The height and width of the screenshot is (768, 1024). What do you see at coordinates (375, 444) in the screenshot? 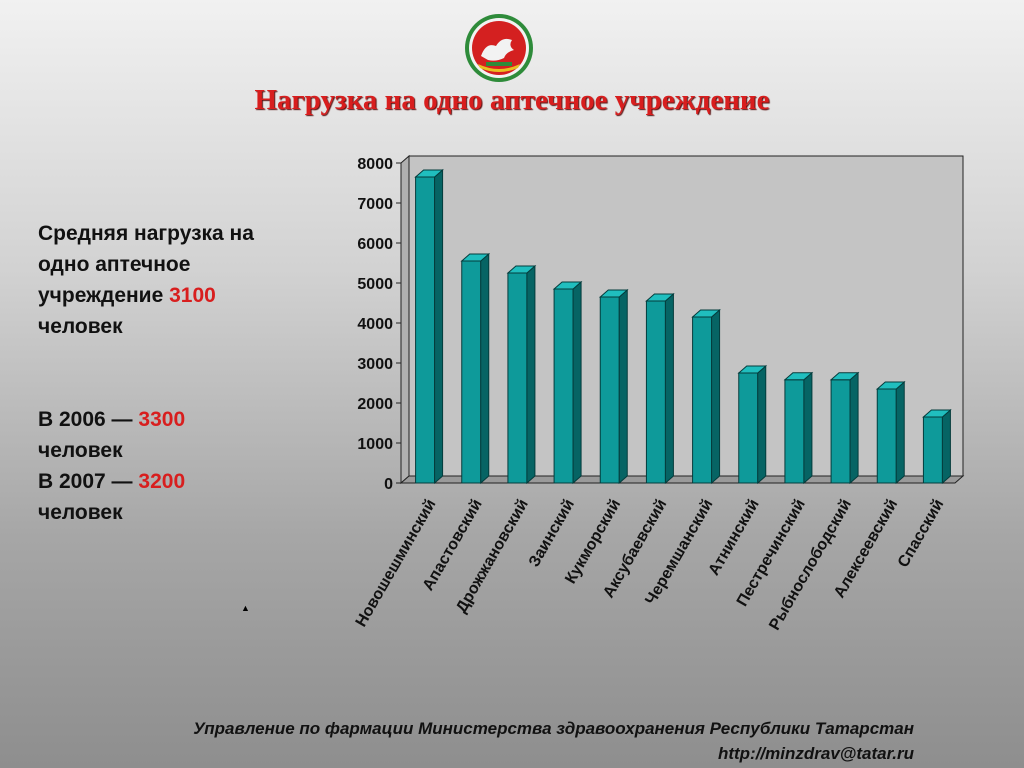
I see `y-tick-label: 1000` at bounding box center [375, 444].